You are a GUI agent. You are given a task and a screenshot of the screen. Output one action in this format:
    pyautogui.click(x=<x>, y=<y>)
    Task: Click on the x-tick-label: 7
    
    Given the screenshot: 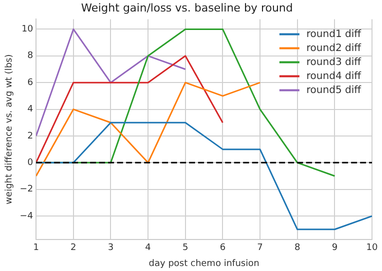 What is the action you would take?
    pyautogui.click(x=260, y=248)
    